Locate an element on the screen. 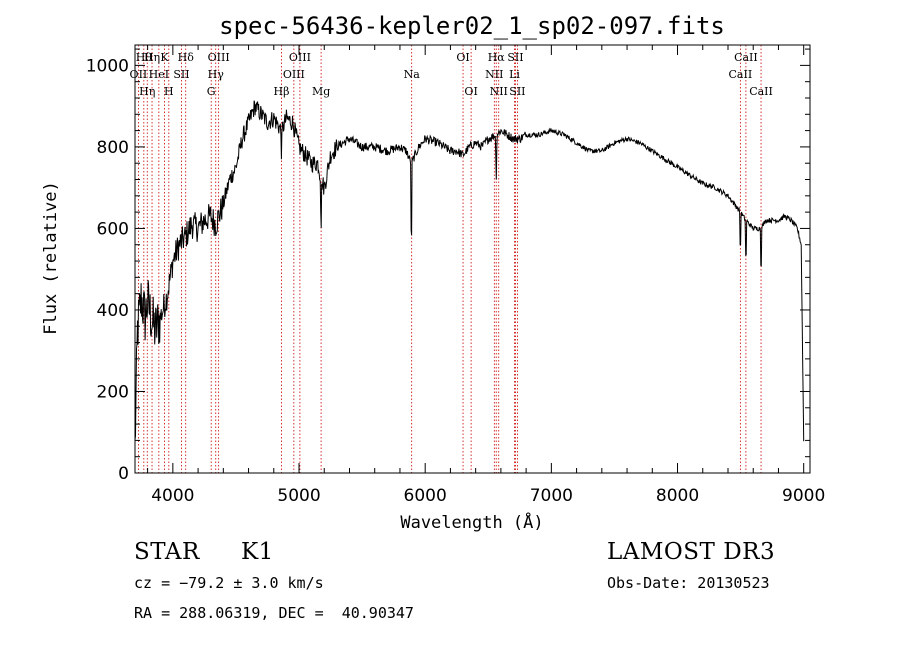  survey-name: LAMOST DR3 is located at coordinates (691, 552).